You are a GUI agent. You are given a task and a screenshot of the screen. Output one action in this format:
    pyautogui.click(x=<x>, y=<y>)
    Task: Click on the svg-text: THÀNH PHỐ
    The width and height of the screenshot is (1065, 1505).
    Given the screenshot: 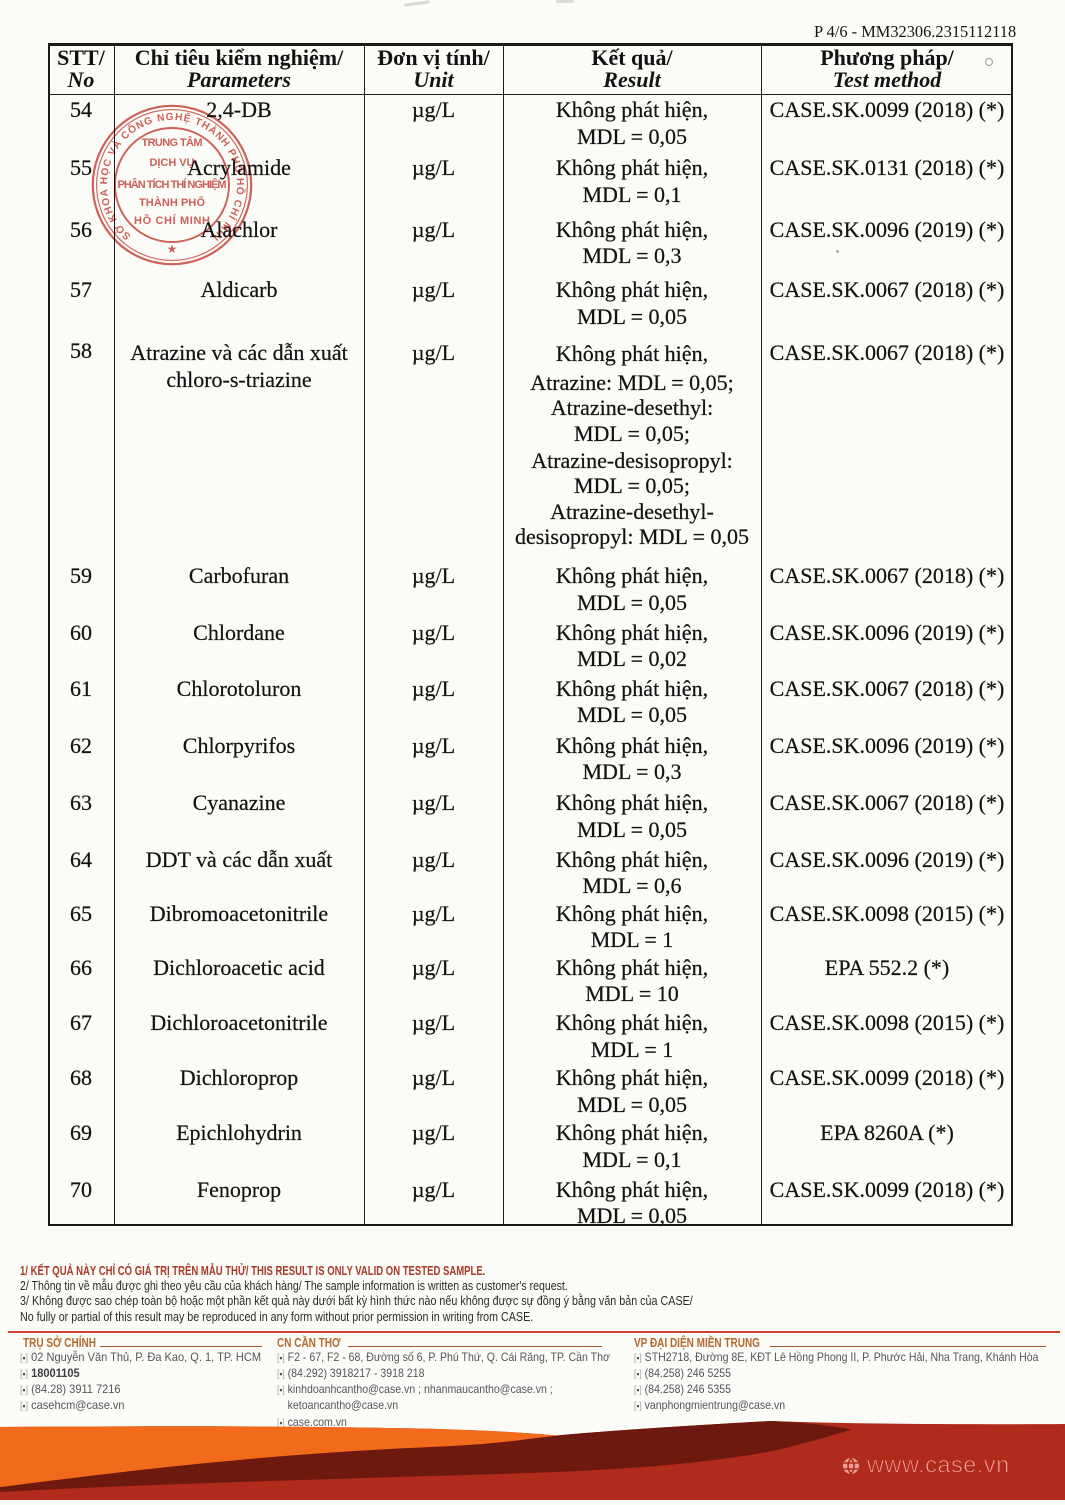 What is the action you would take?
    pyautogui.click(x=172, y=202)
    